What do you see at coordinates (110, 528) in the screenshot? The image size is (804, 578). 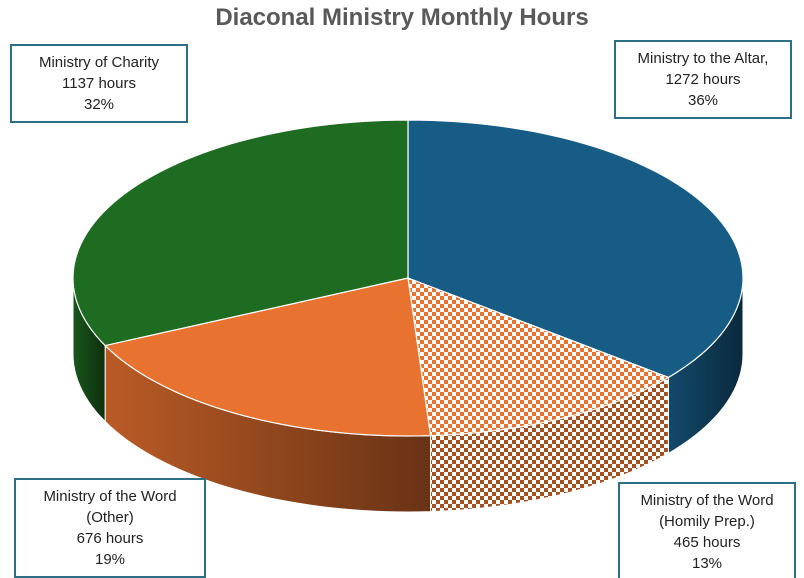 I see `data-label: Ministry of the Word (Other) 676 hours 19%` at bounding box center [110, 528].